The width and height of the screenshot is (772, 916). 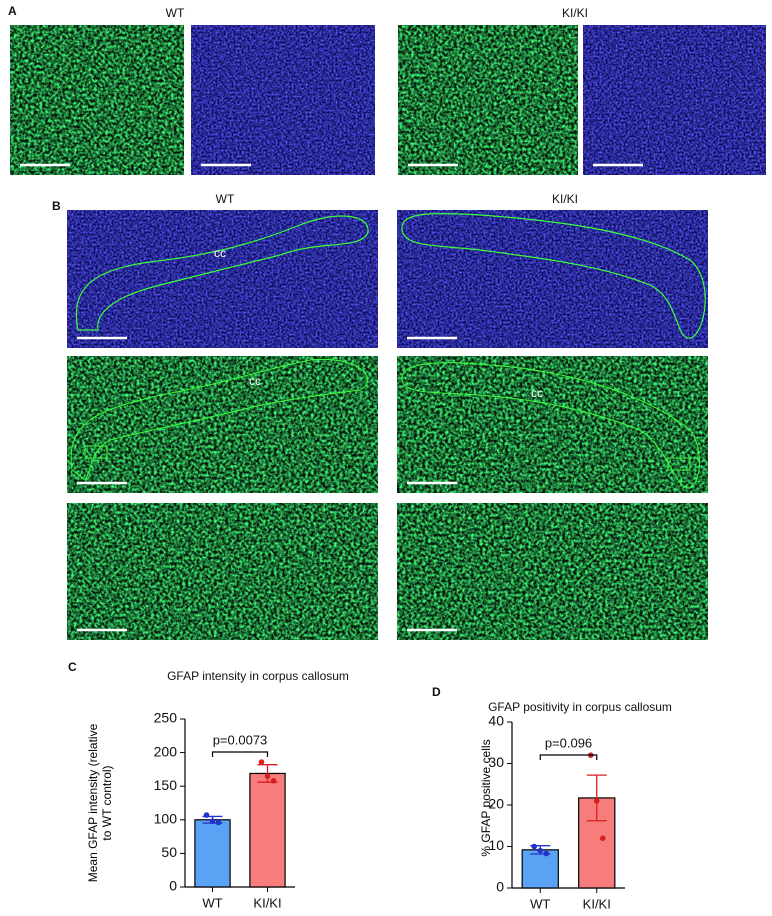 I want to click on y-tick-label: 10, so click(x=496, y=845).